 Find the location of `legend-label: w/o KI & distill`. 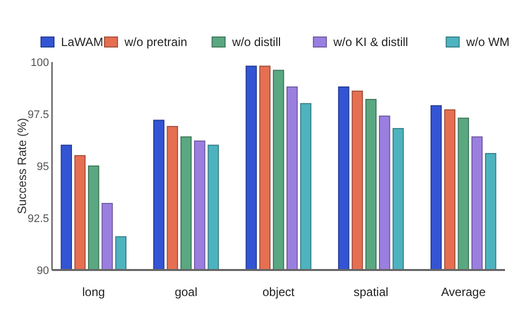

legend-label: w/o KI & distill is located at coordinates (370, 42).